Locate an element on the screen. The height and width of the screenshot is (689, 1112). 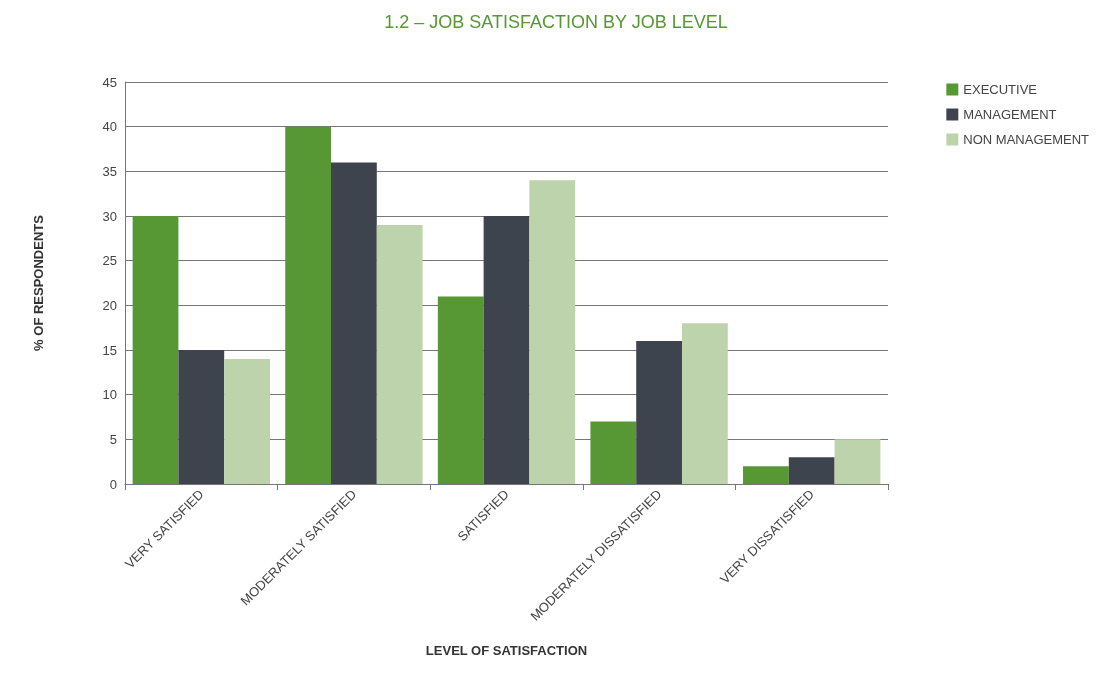
chart-title: 1.2 – JOB SATISFACTION BY JOB LEVEL is located at coordinates (556, 22).